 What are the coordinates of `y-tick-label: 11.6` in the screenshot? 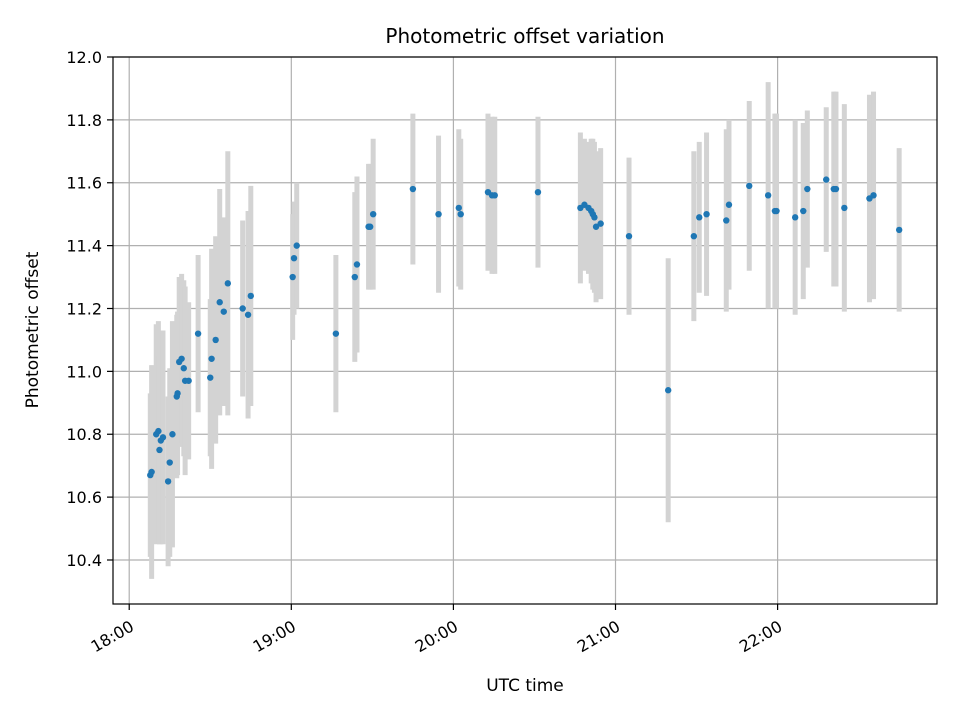 It's located at (84, 183).